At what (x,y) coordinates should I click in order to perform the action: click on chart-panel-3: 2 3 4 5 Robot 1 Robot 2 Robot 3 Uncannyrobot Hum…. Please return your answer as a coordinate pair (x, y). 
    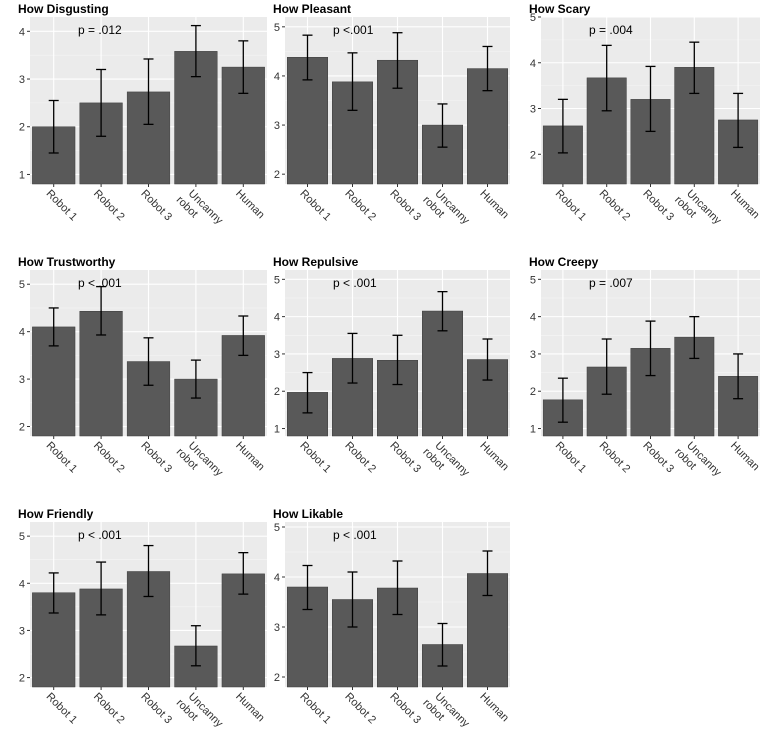
    Looking at the image, I should click on (645, 119).